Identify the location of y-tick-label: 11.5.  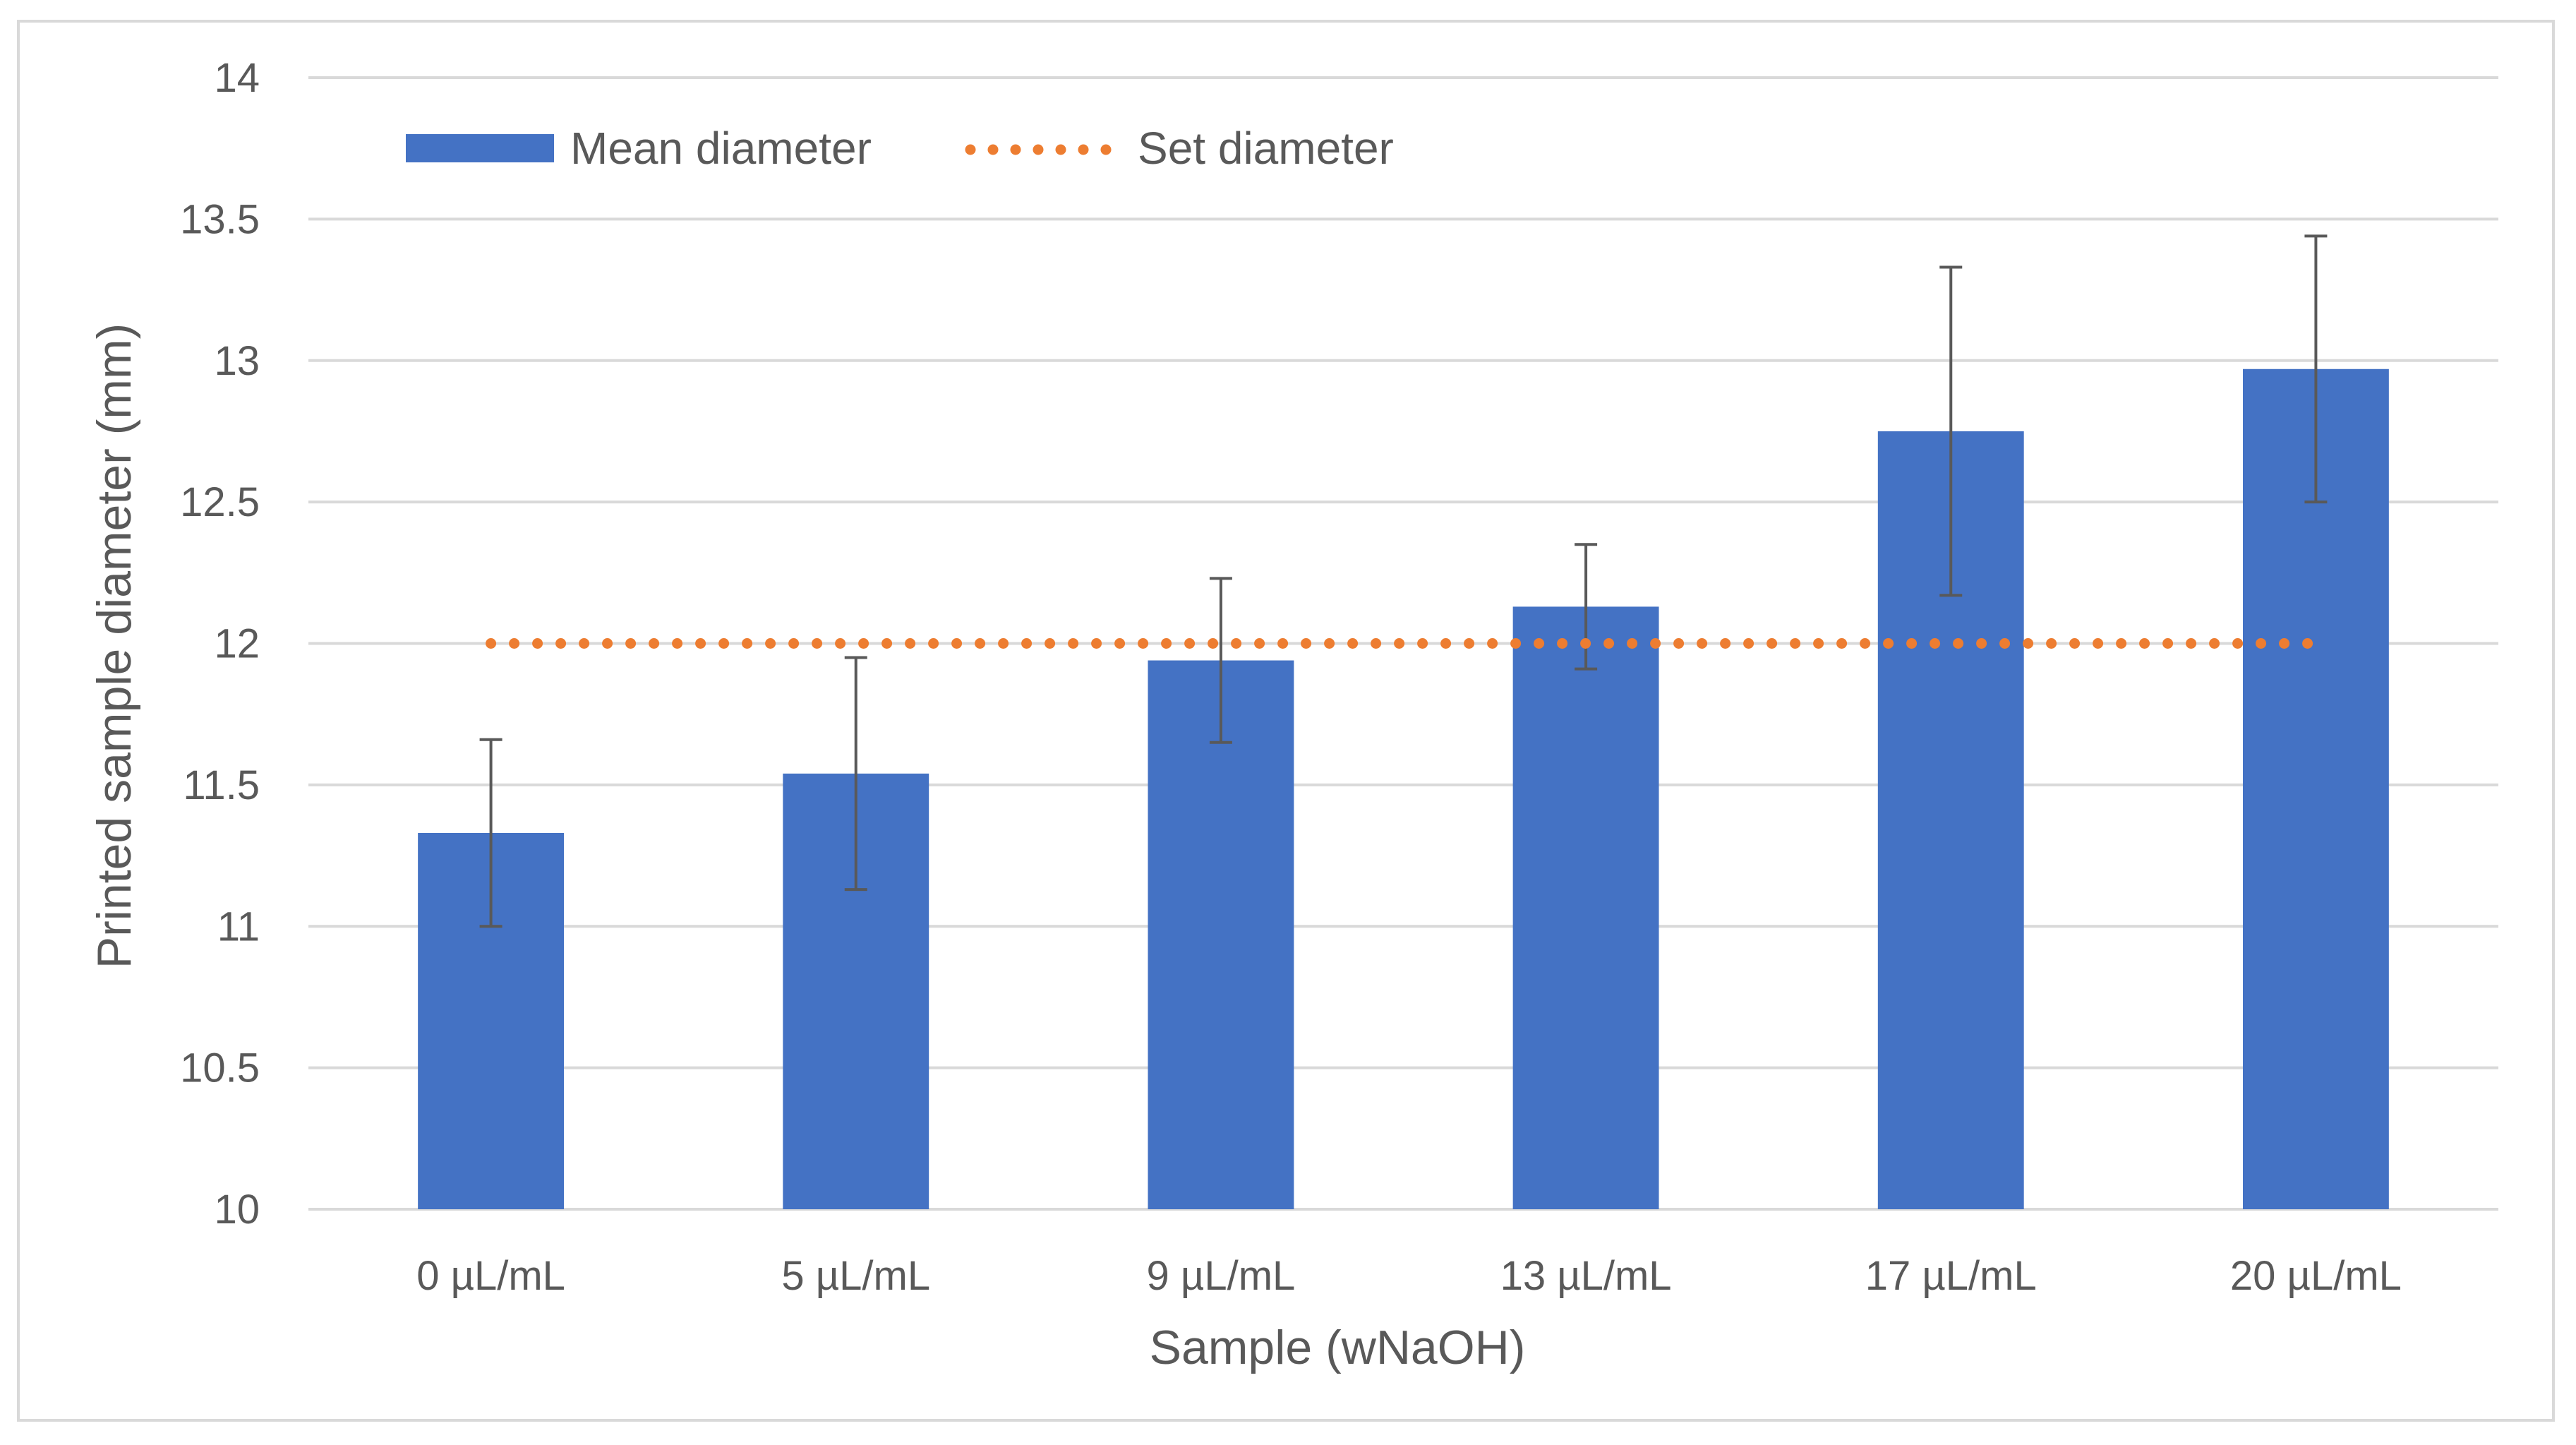
(221, 785).